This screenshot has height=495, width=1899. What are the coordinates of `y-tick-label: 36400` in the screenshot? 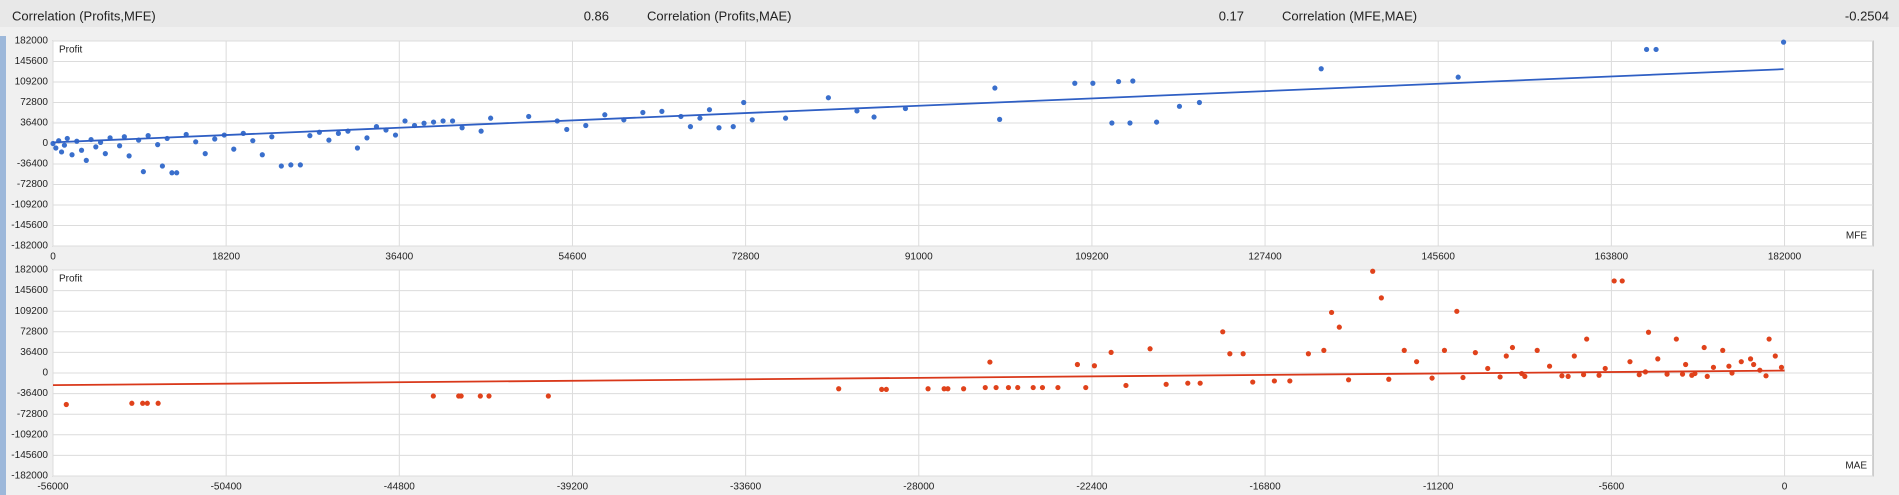 It's located at (34, 352).